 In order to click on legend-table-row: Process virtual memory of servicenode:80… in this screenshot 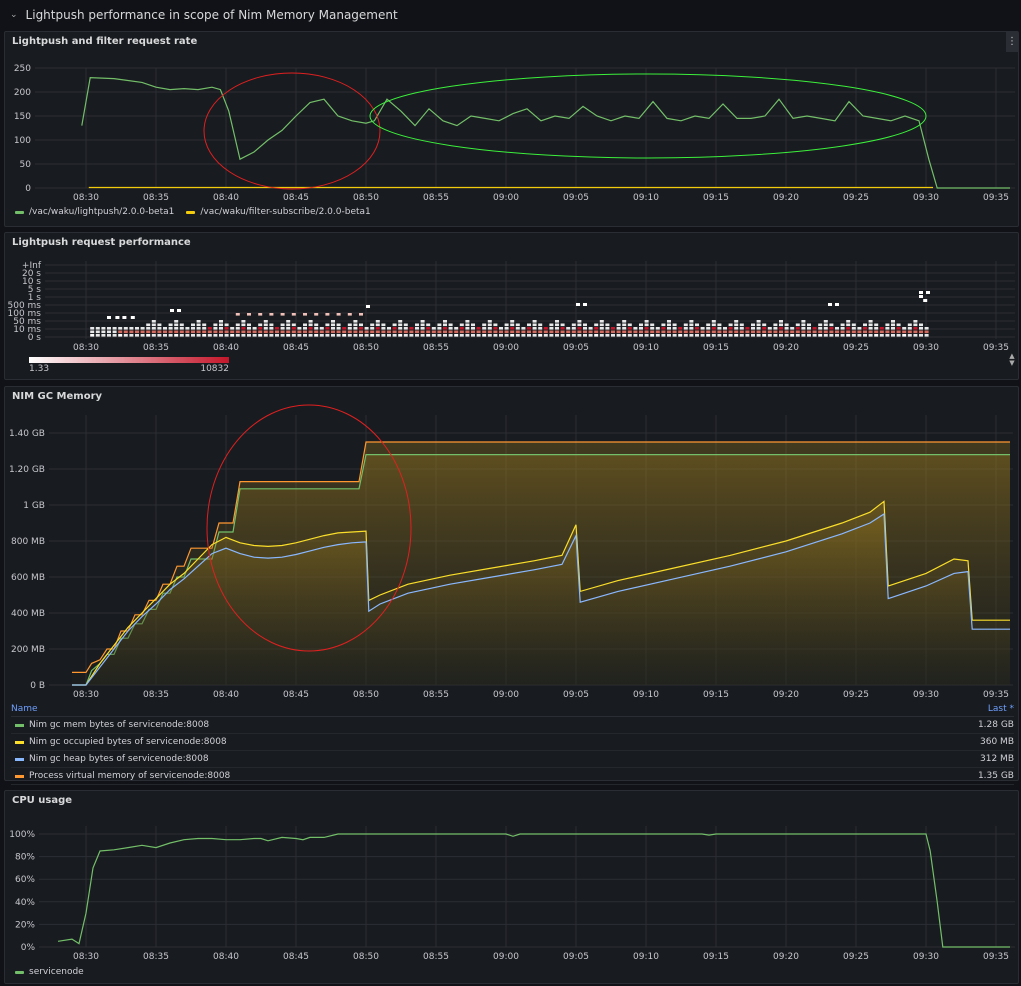, I will do `click(512, 776)`.